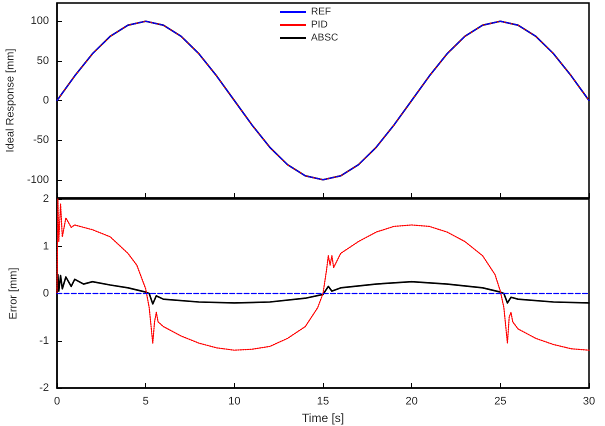  What do you see at coordinates (44, 388) in the screenshot?
I see `y-tick-label: -2` at bounding box center [44, 388].